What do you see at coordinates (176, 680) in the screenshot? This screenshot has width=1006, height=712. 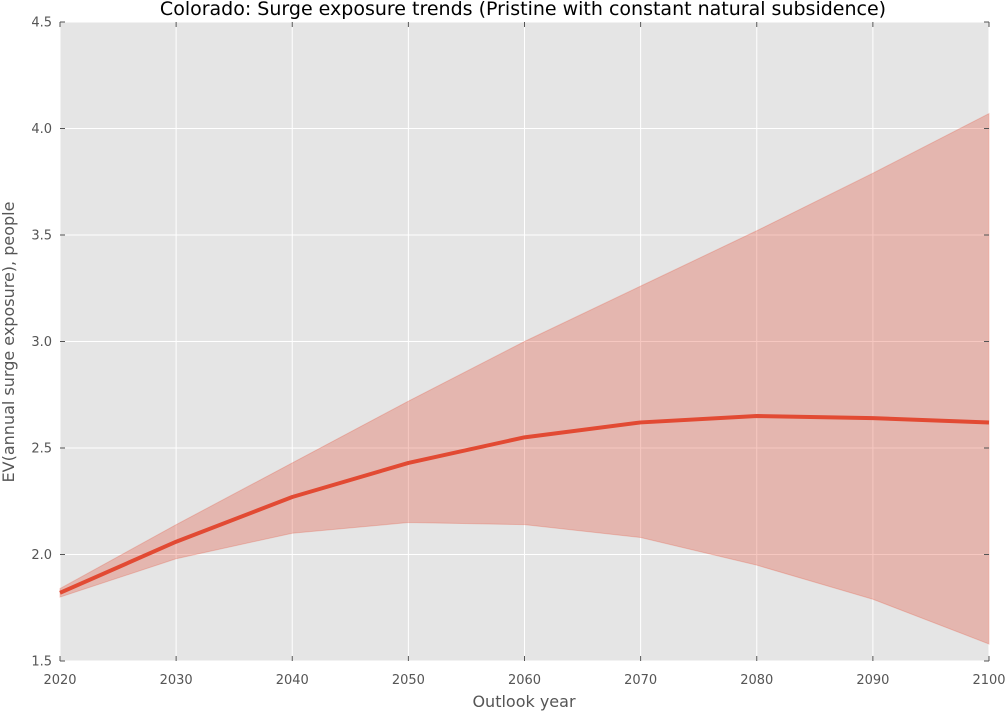 I see `x-tick-label: 2030` at bounding box center [176, 680].